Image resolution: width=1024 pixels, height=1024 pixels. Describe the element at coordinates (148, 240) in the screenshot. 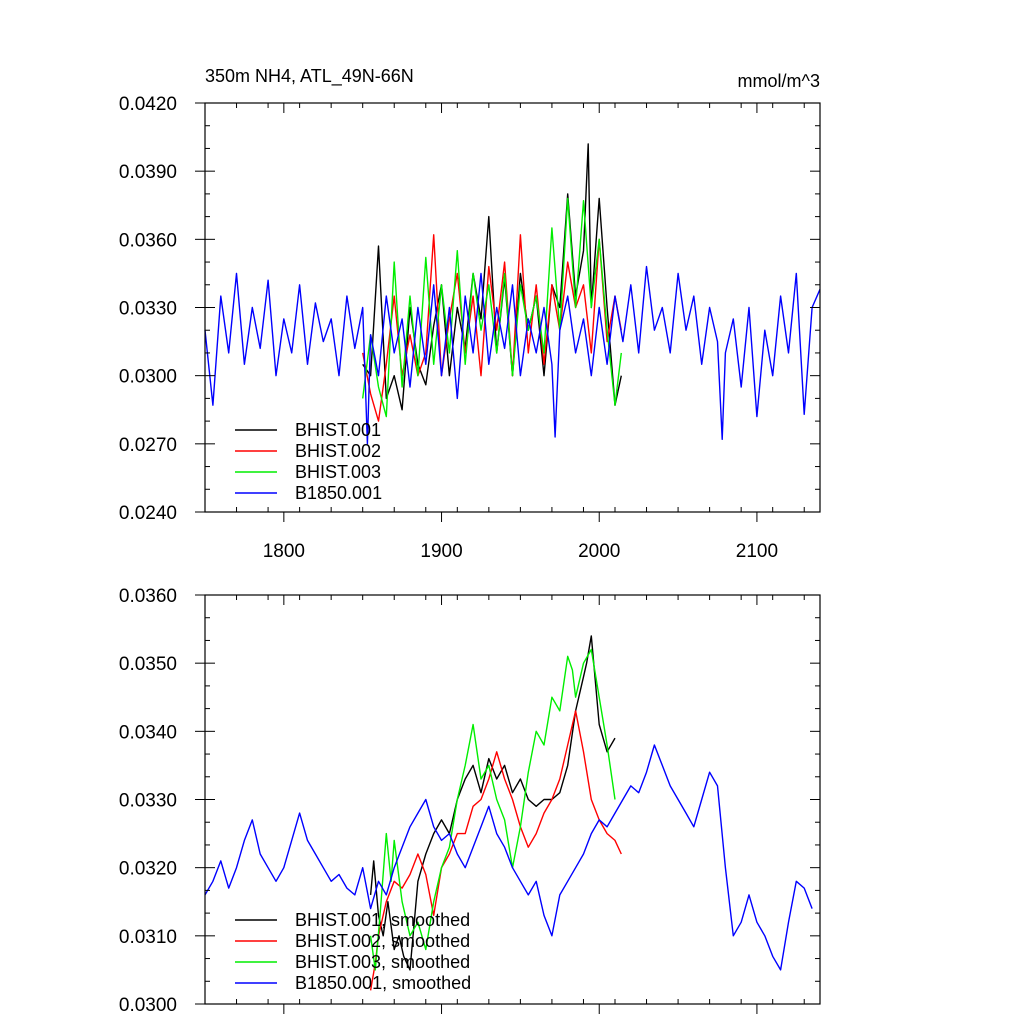

I see `top-ytick-label: 0.0360` at that location.